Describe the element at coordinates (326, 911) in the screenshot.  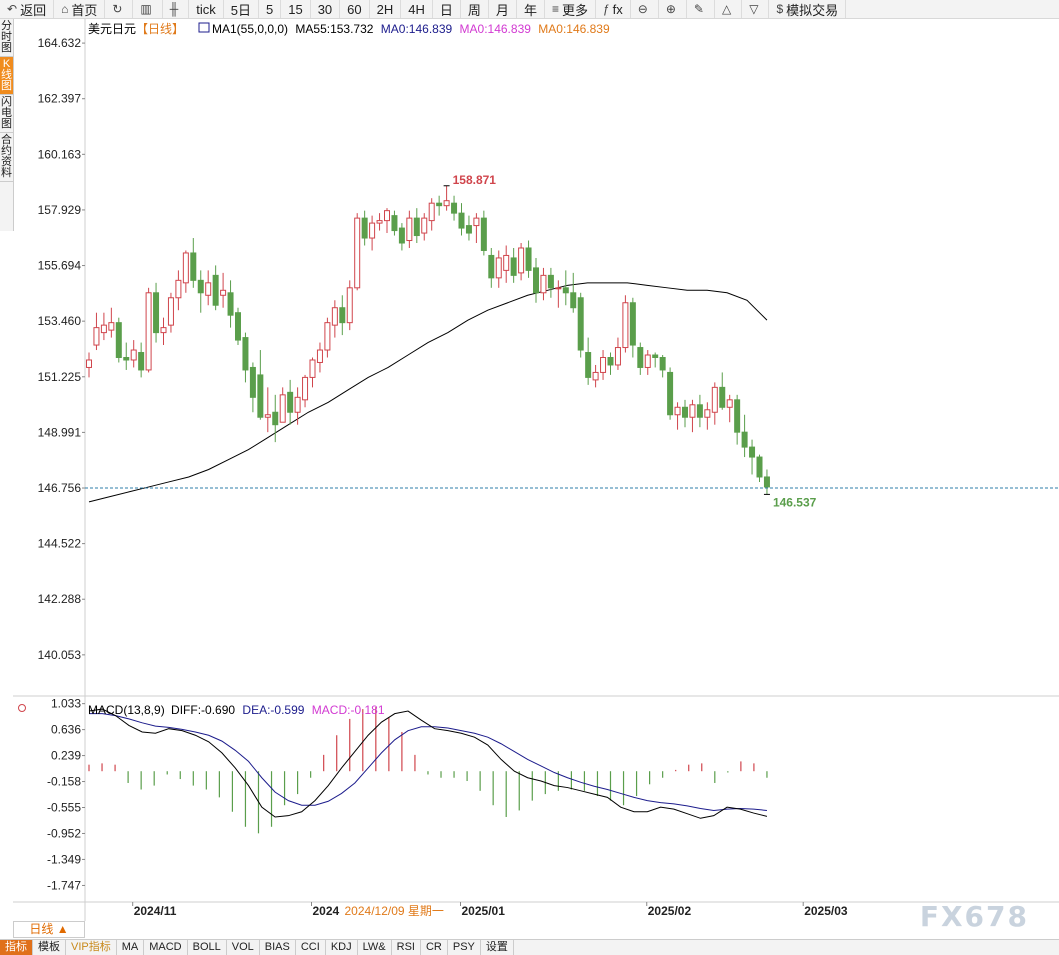
I see `date-tick-label: 2024` at that location.